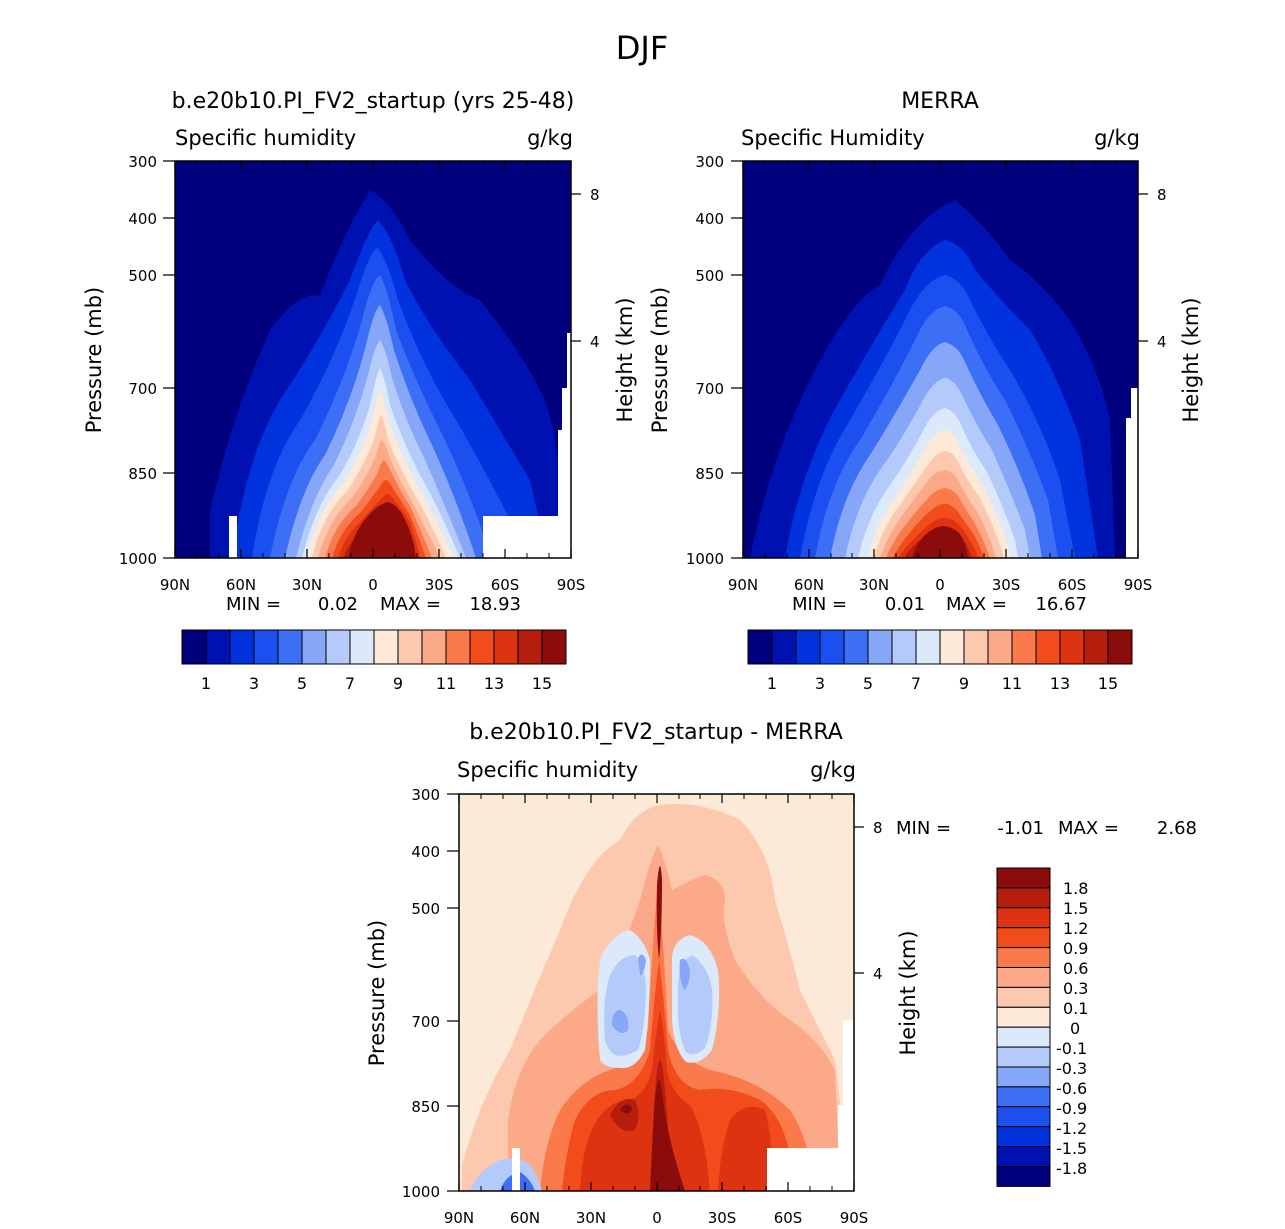 The image size is (1285, 1229). I want to click on panel-diff-units: g/kg, so click(833, 770).